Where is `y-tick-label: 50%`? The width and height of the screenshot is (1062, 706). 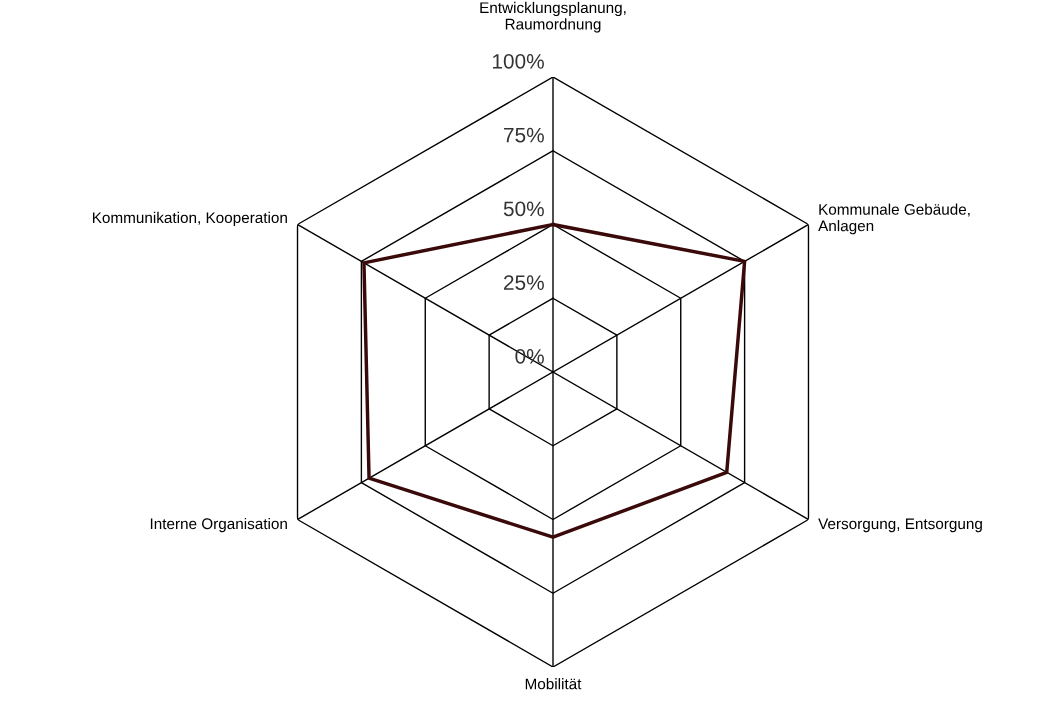 y-tick-label: 50% is located at coordinates (523, 209).